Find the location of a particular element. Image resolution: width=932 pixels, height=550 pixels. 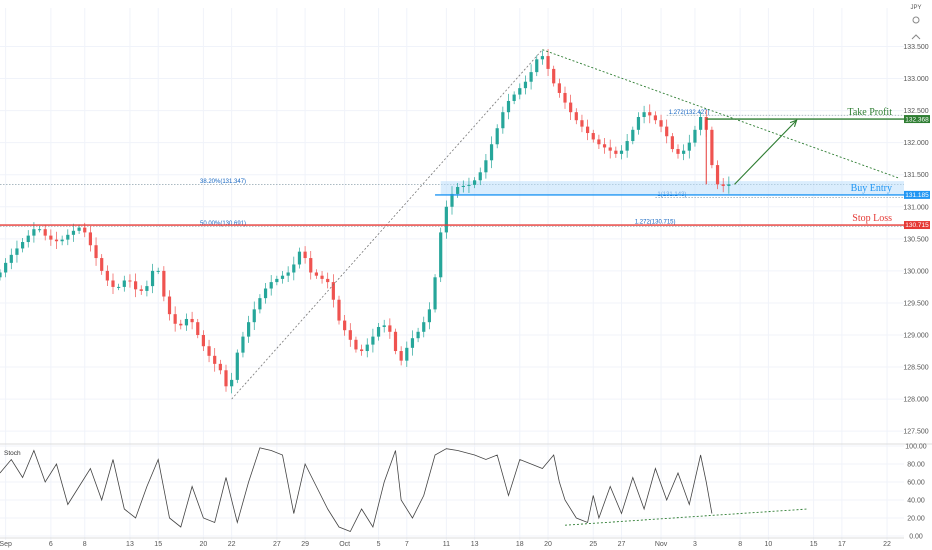

price-tick-label: 129.000 is located at coordinates (915, 336).